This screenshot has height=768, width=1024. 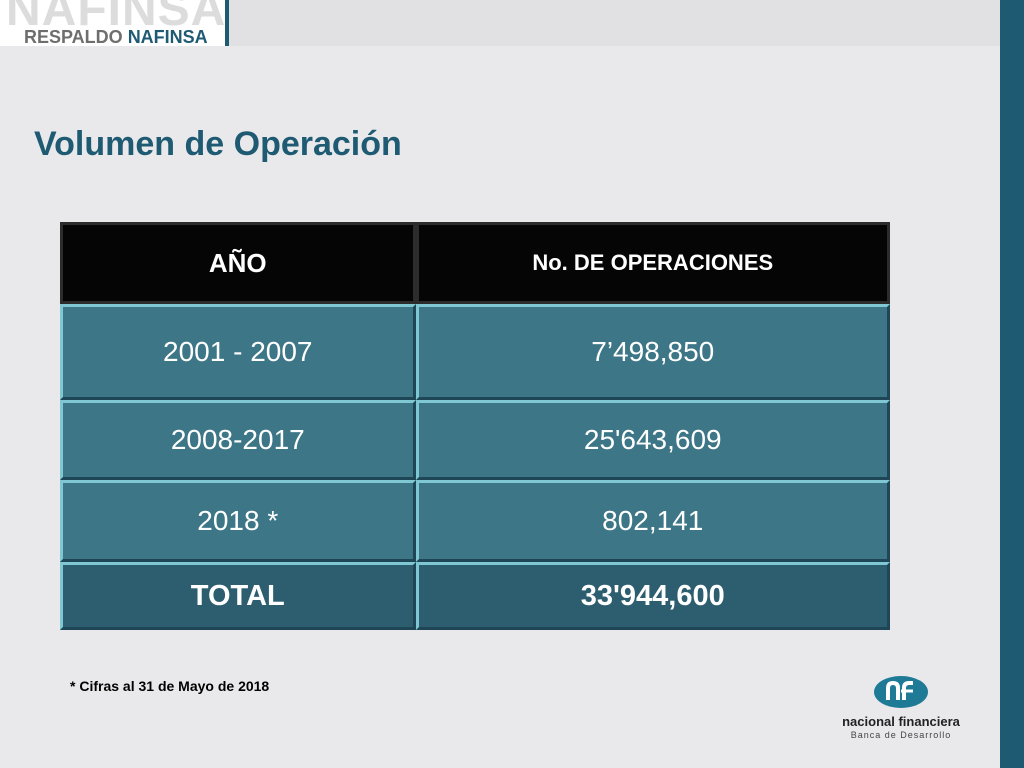 I want to click on table-row: 2008-2017 25'643,609, so click(x=475, y=440).